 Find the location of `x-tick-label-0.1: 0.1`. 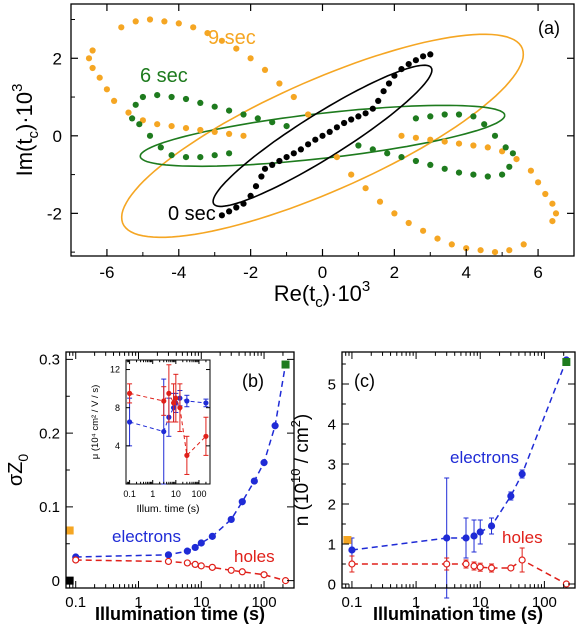

x-tick-label-0.1: 0.1 is located at coordinates (352, 602).